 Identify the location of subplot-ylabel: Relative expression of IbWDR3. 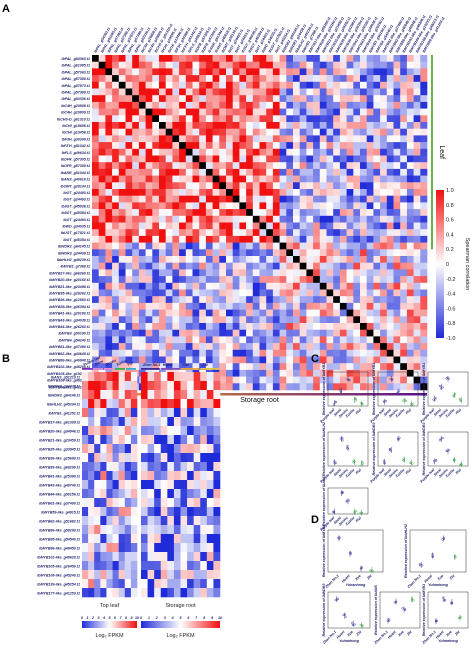
(324, 610).